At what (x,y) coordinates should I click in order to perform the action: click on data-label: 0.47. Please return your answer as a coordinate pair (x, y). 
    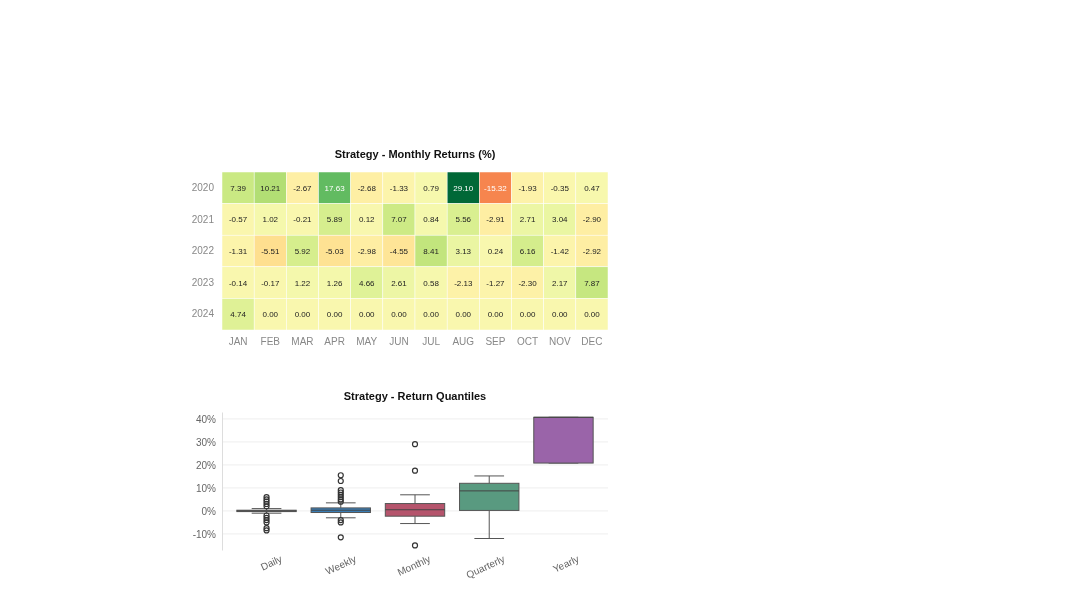
    Looking at the image, I should click on (592, 188).